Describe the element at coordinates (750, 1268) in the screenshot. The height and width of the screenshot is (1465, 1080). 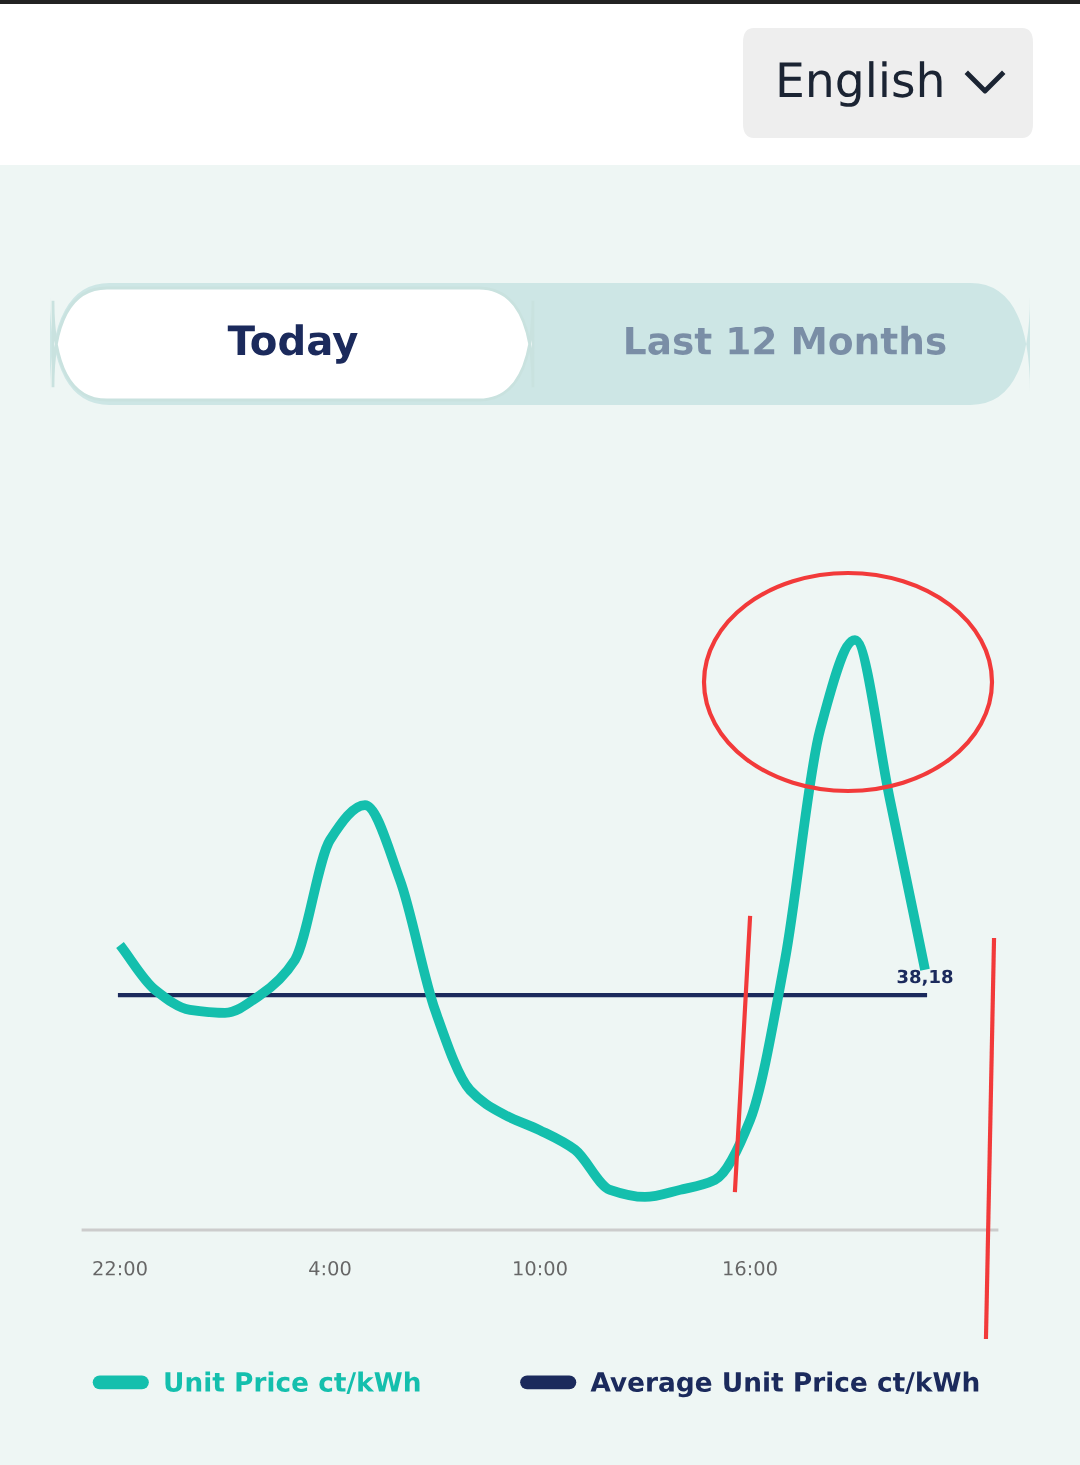
I see `x-tick-label: 16:00` at that location.